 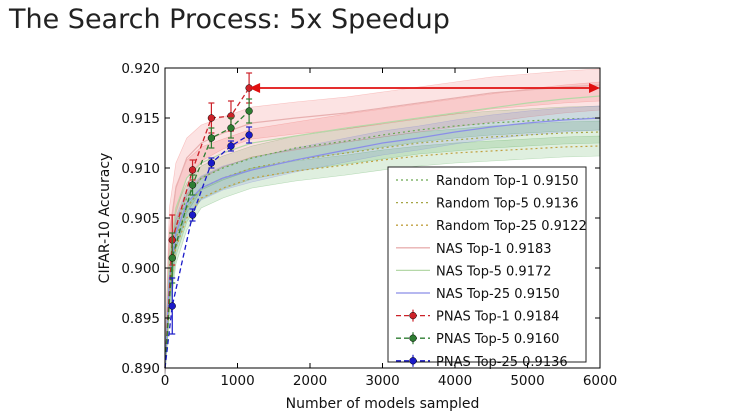 What do you see at coordinates (229, 19) in the screenshot?
I see `slide-title: The Search Process: 5x Speedup` at bounding box center [229, 19].